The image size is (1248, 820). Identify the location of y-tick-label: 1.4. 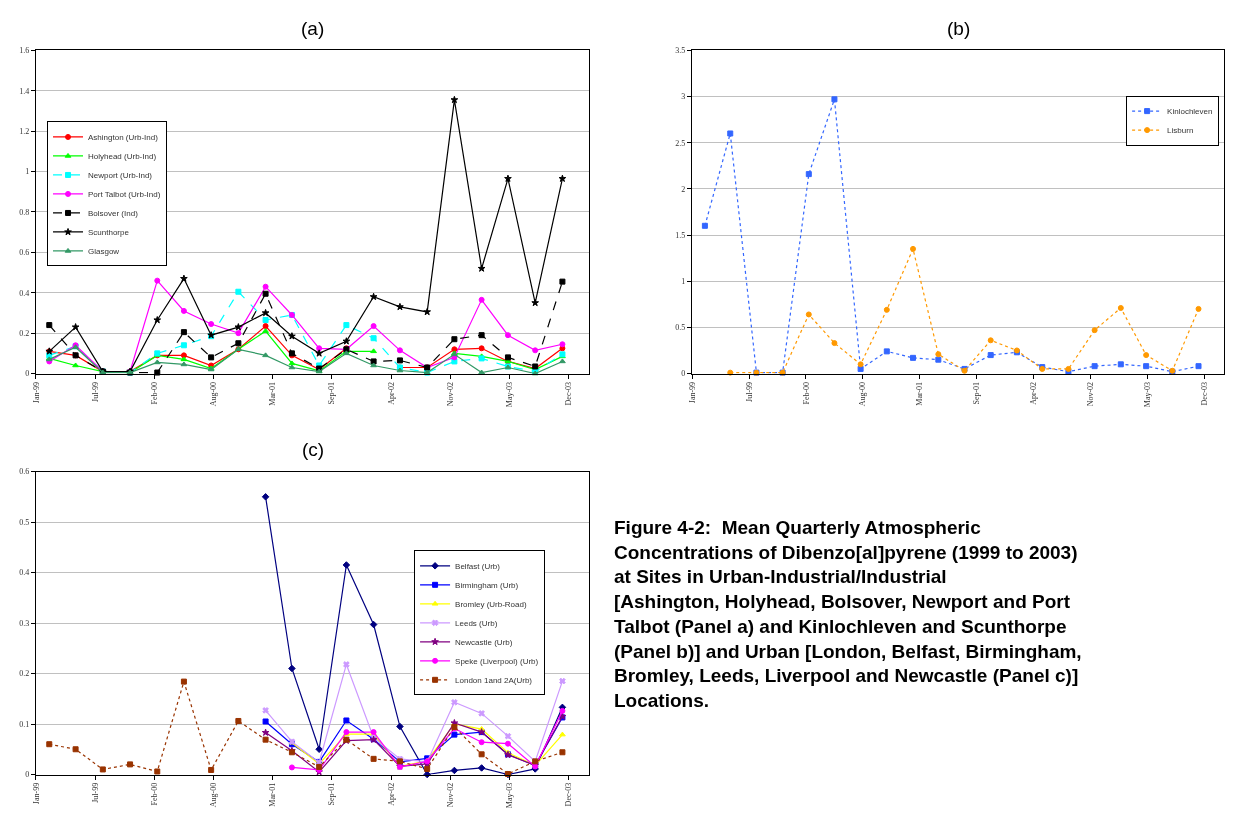
(24, 91).